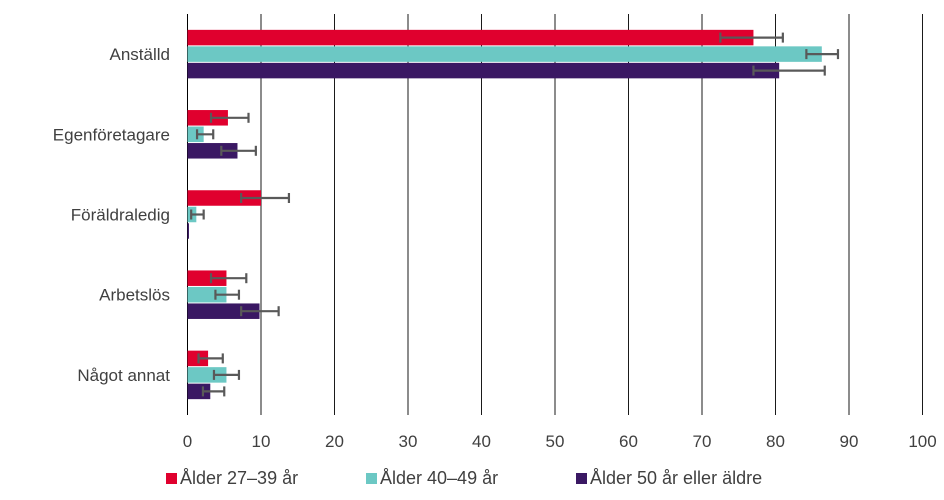  I want to click on legend-item-40-49: Ålder 40–49 år, so click(432, 478).